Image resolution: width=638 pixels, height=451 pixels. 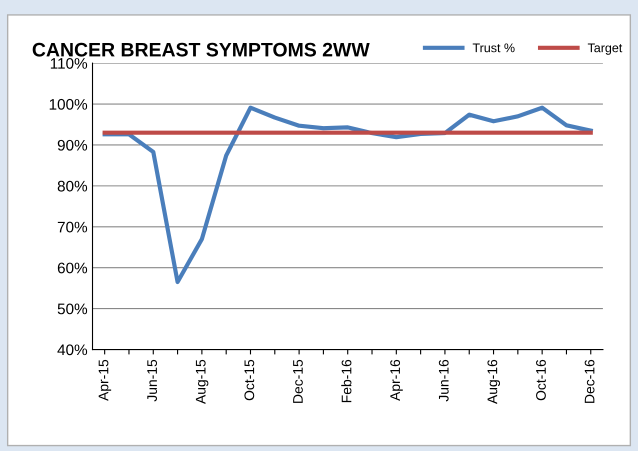 What do you see at coordinates (202, 382) in the screenshot?
I see `x-tick-label: Aug-15` at bounding box center [202, 382].